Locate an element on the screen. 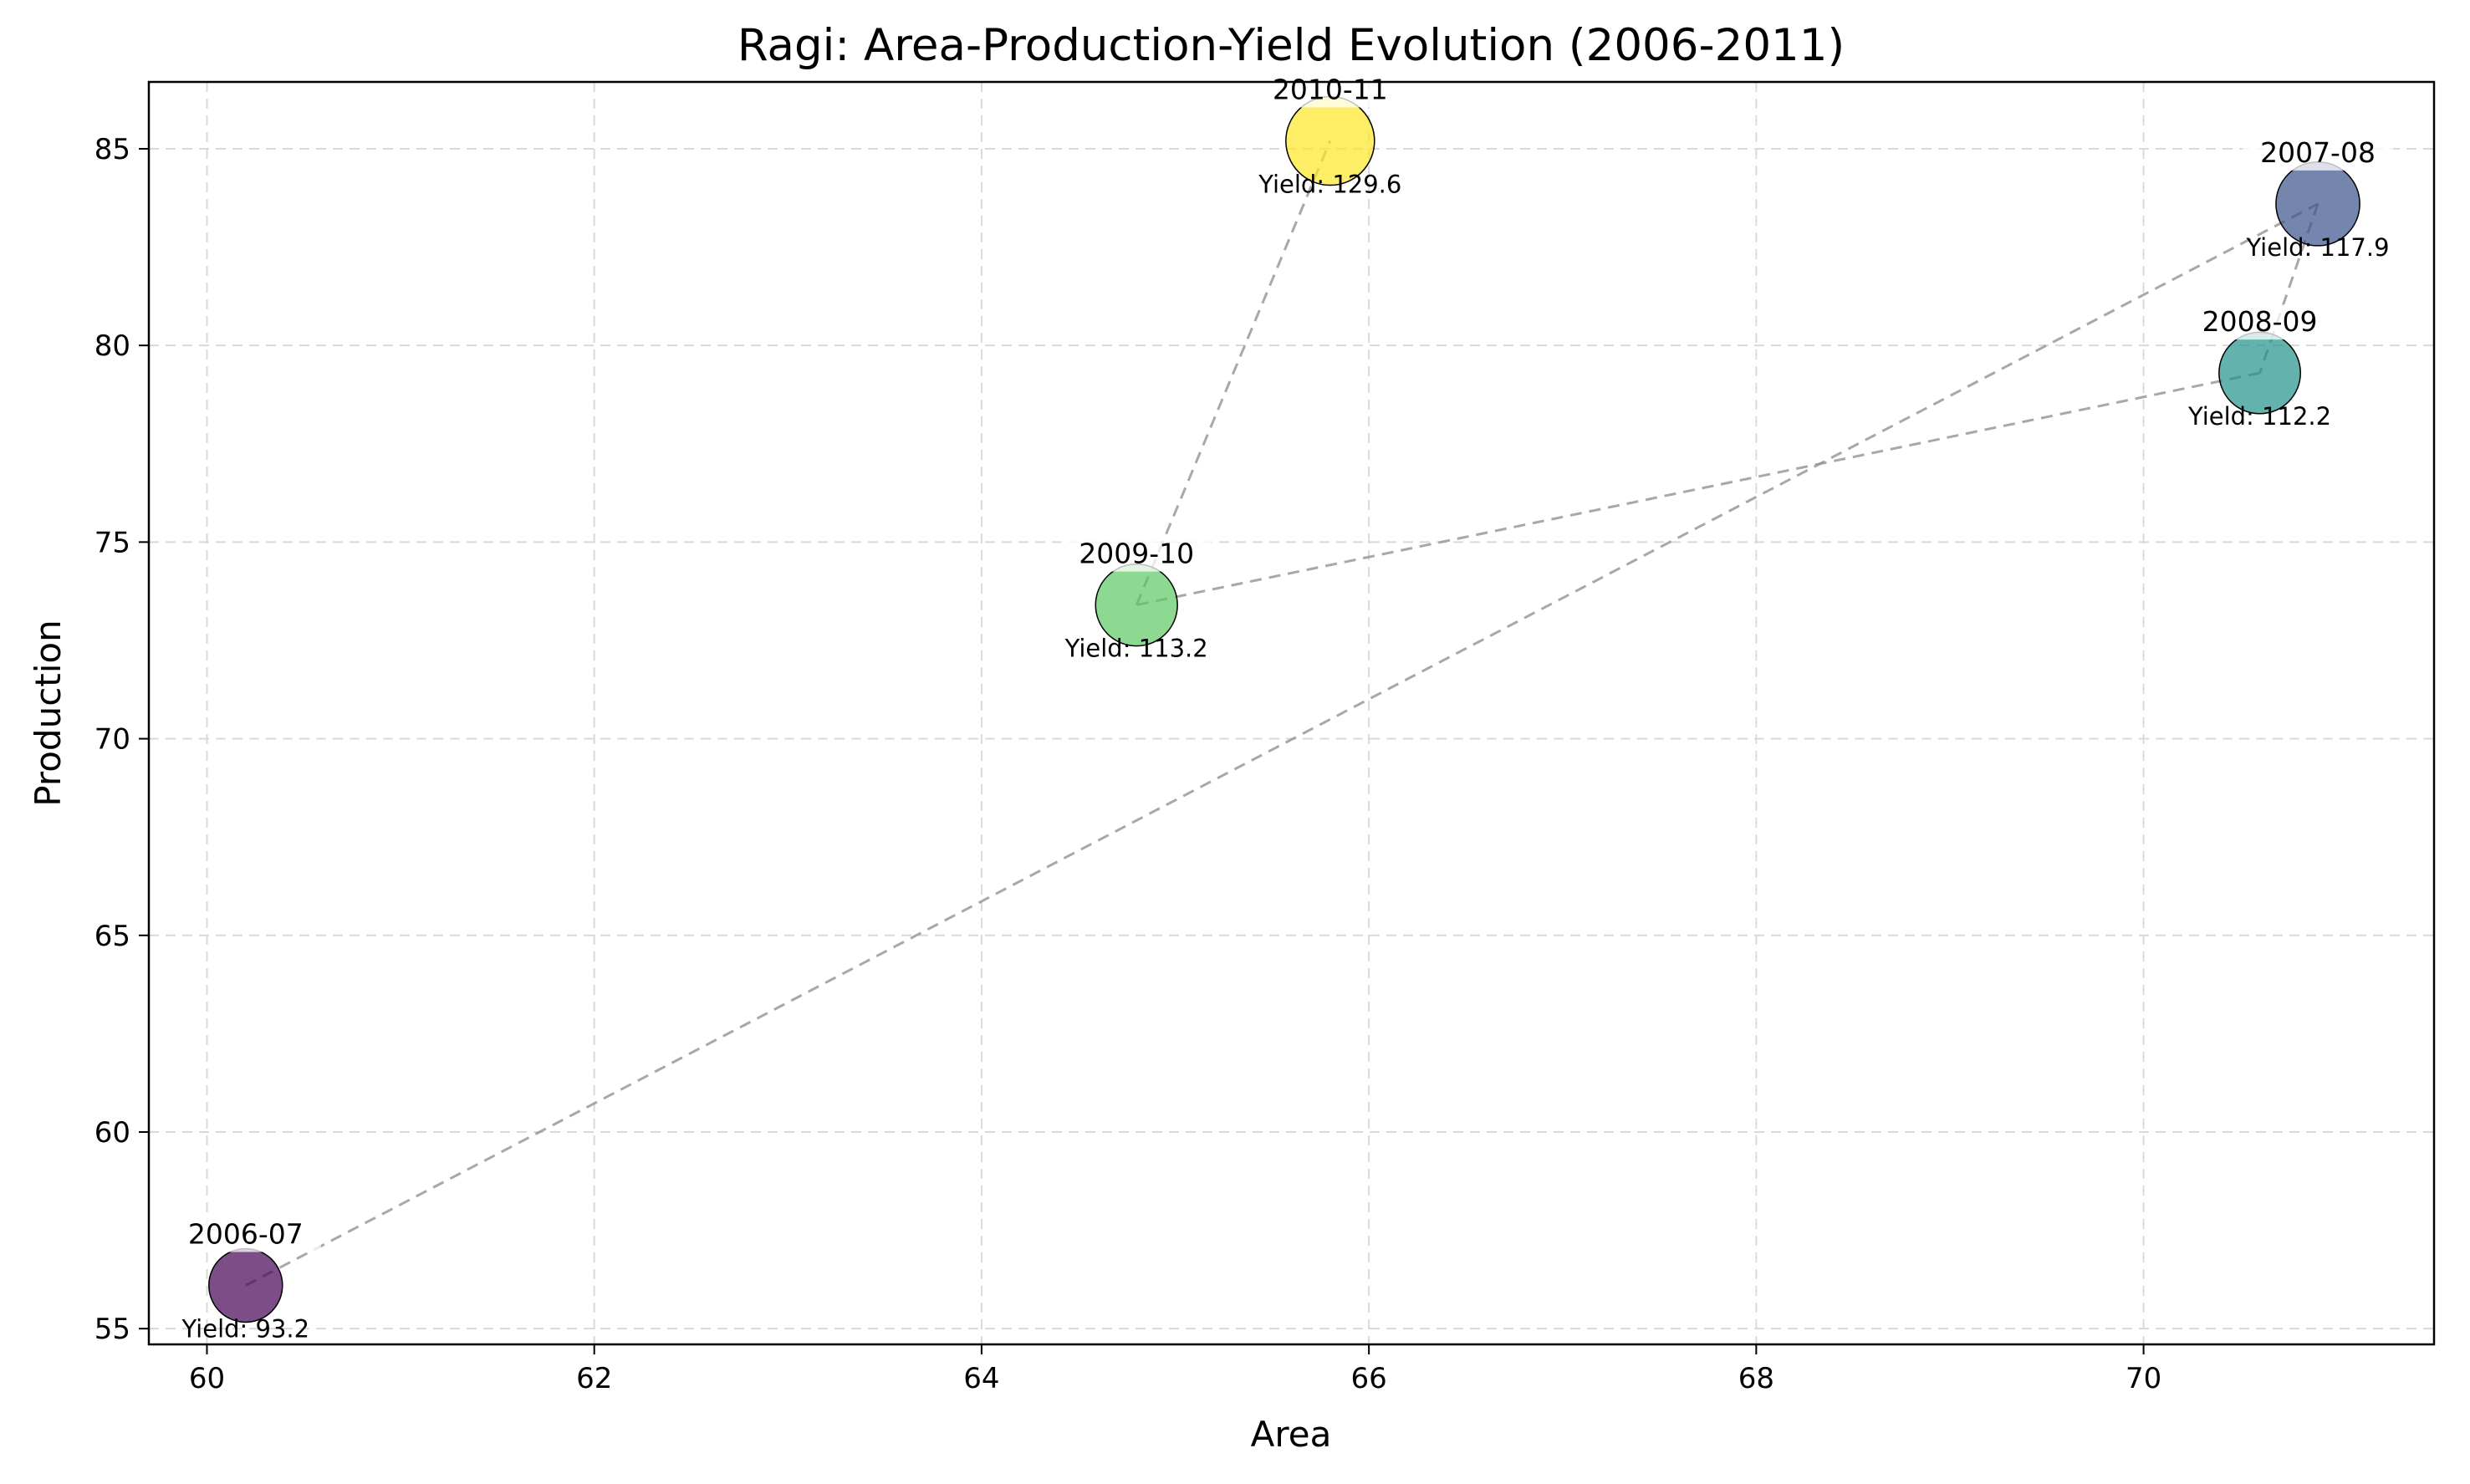 Image resolution: width=2470 pixels, height=1484 pixels. x-tick-label: 62 is located at coordinates (594, 1378).